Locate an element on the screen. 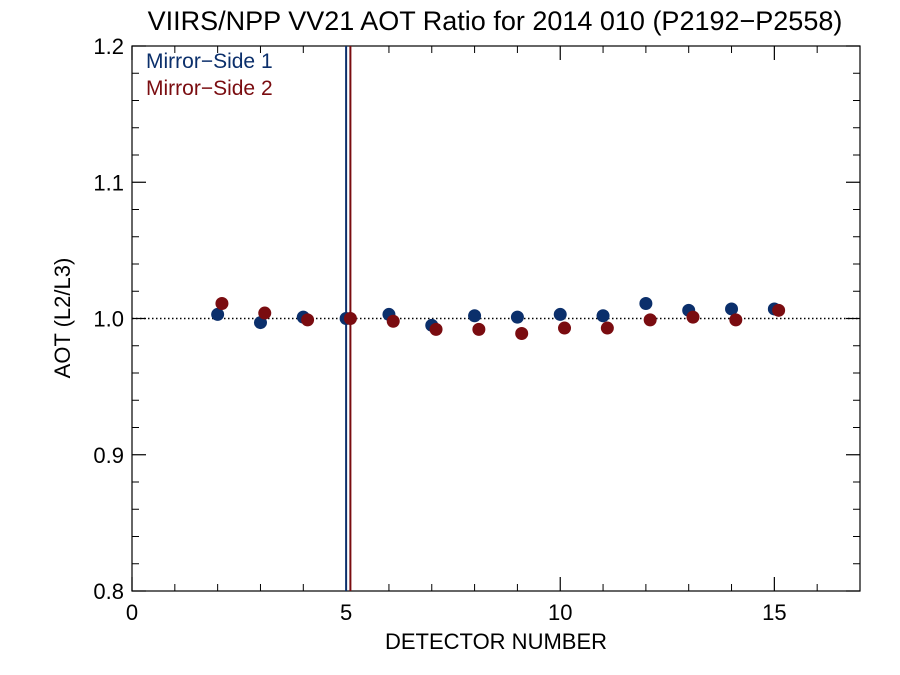 The height and width of the screenshot is (675, 900). legend-entry-series-1: Mirror−Side 1 is located at coordinates (209, 61).